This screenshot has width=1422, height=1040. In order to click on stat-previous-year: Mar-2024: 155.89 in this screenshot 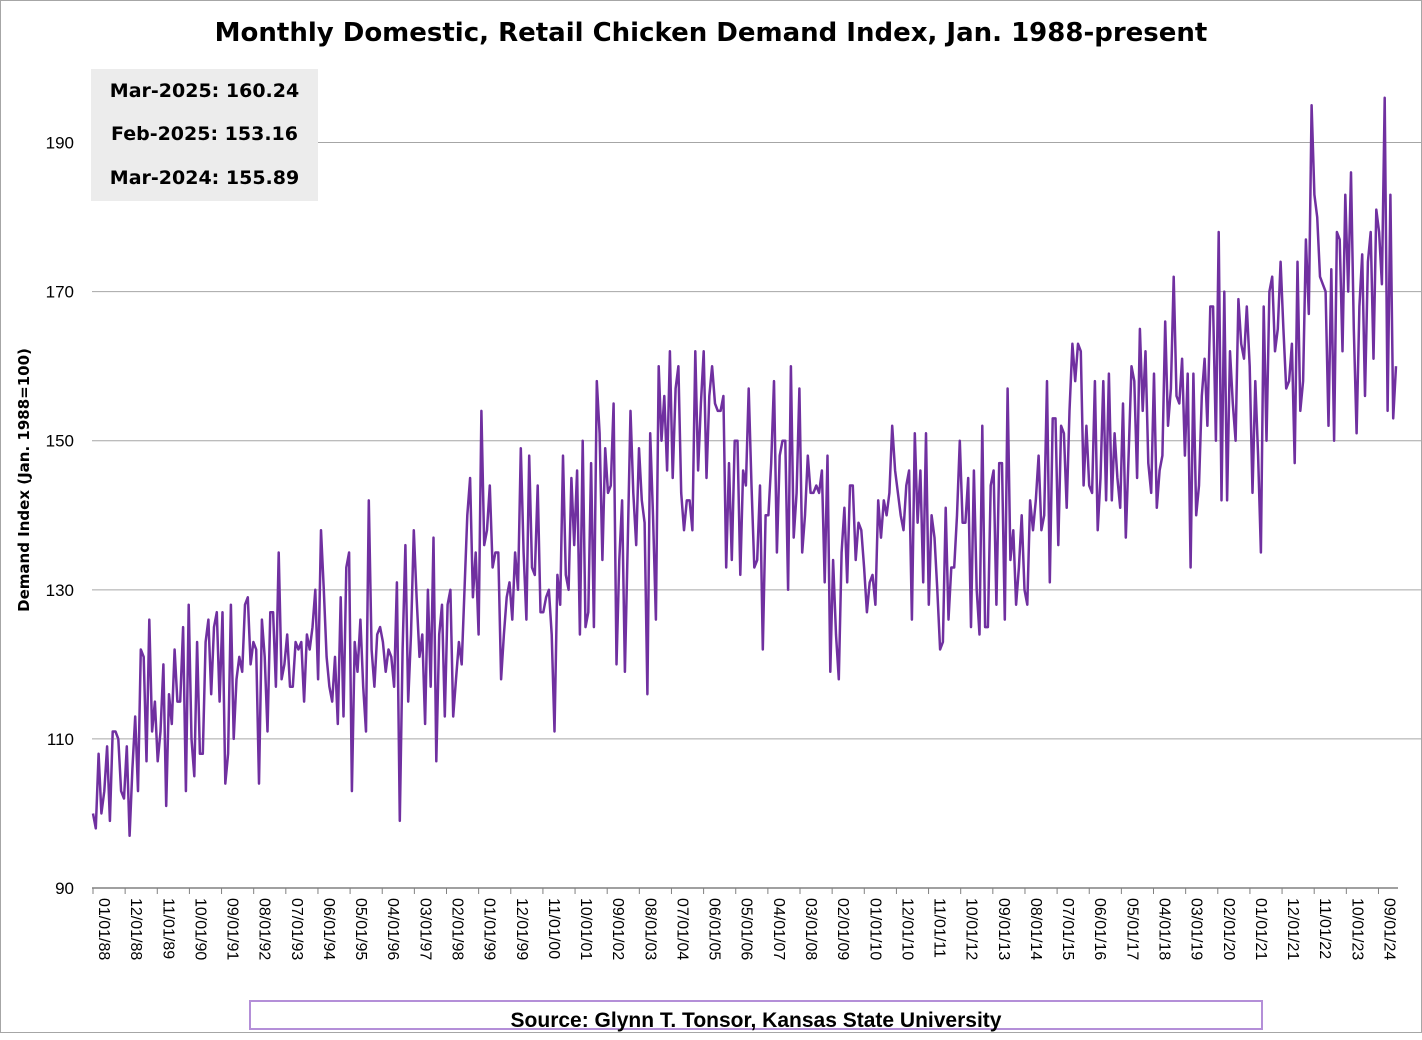, I will do `click(204, 178)`.